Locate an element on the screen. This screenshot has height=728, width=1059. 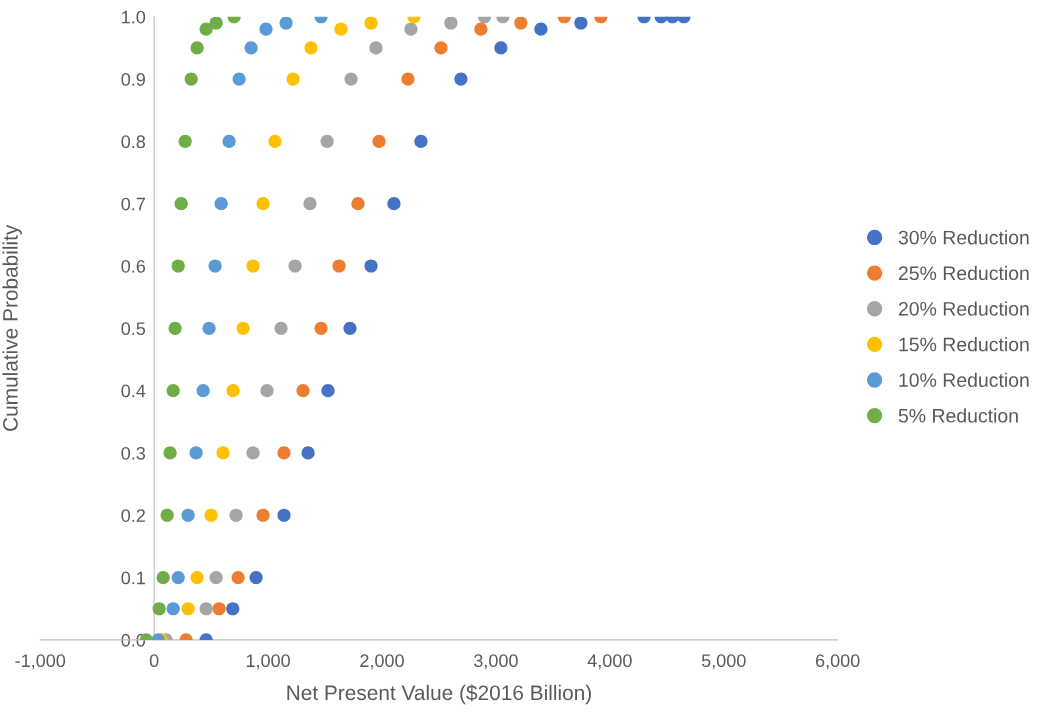
x-tick-label: -1,000 is located at coordinates (40, 662).